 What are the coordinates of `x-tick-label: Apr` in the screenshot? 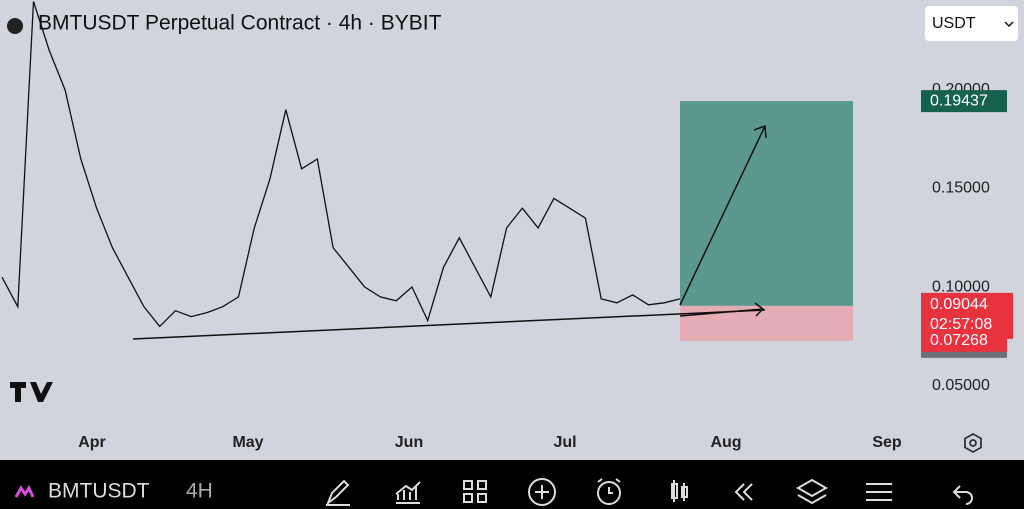 It's located at (92, 442).